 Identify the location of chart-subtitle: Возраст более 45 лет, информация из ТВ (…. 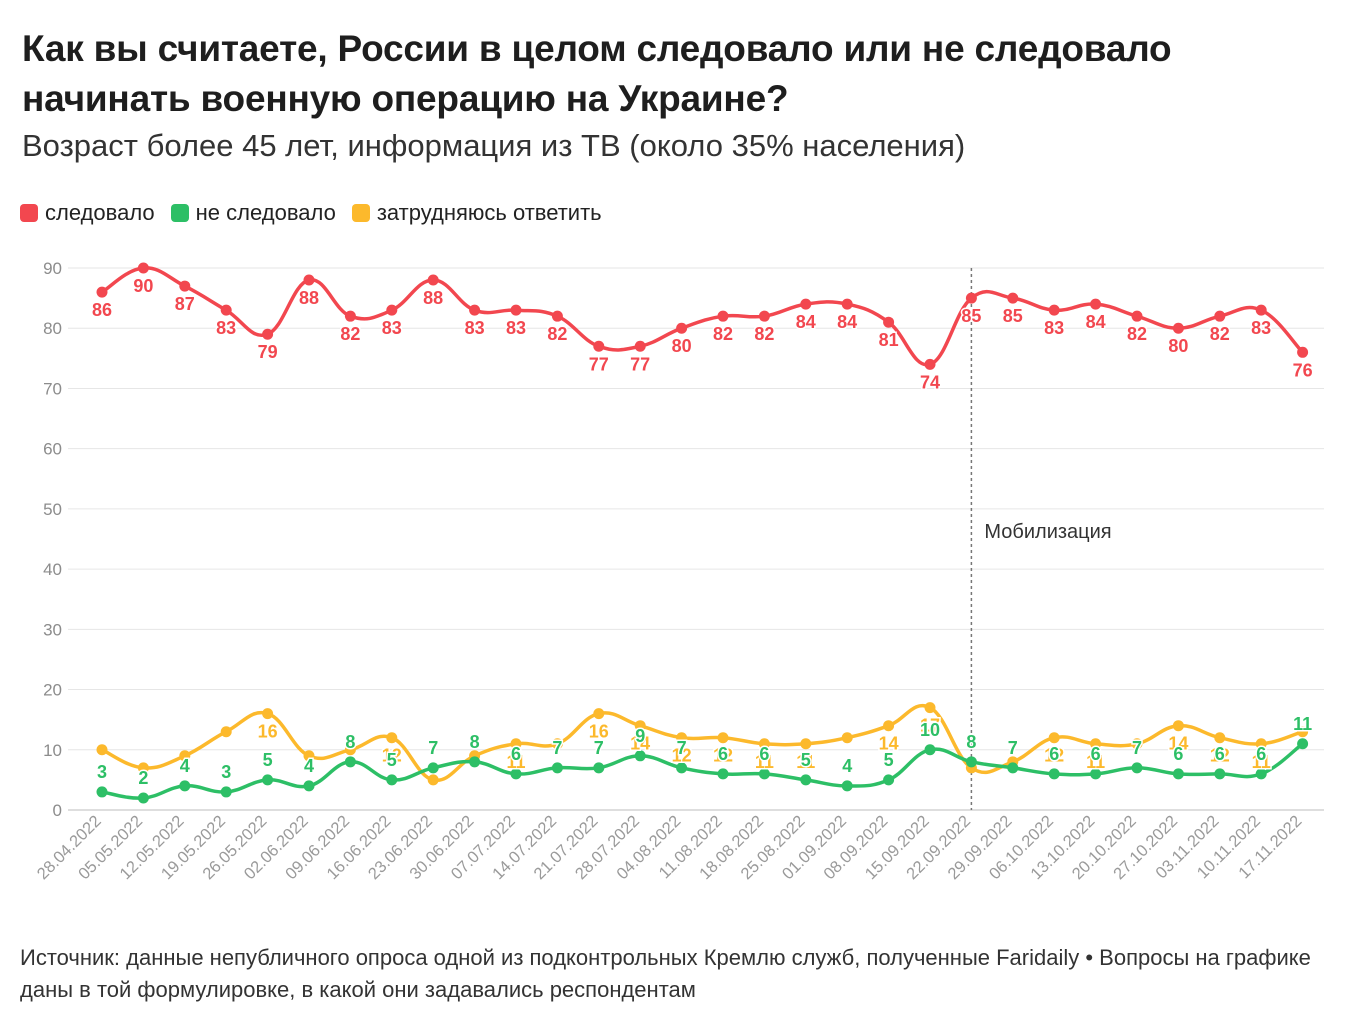
(494, 145).